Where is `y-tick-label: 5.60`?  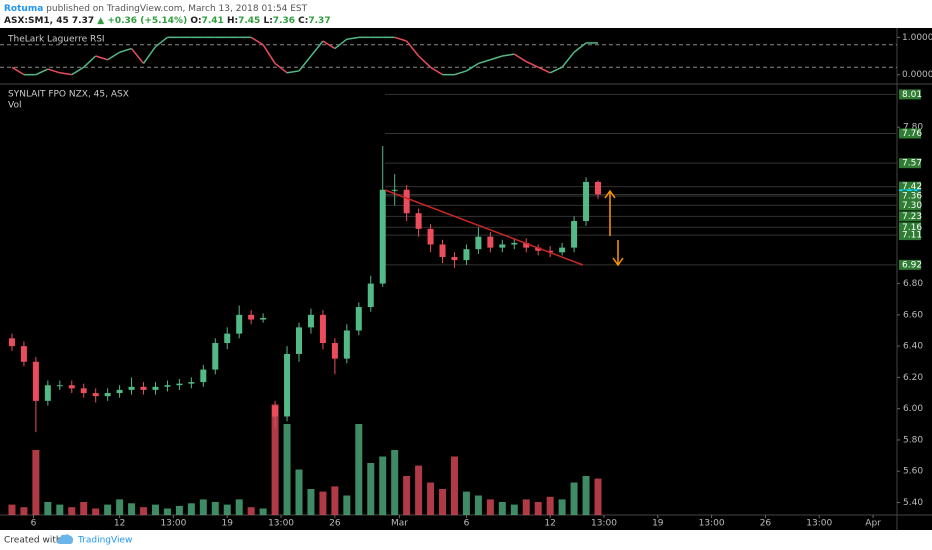
y-tick-label: 5.60 is located at coordinates (913, 472).